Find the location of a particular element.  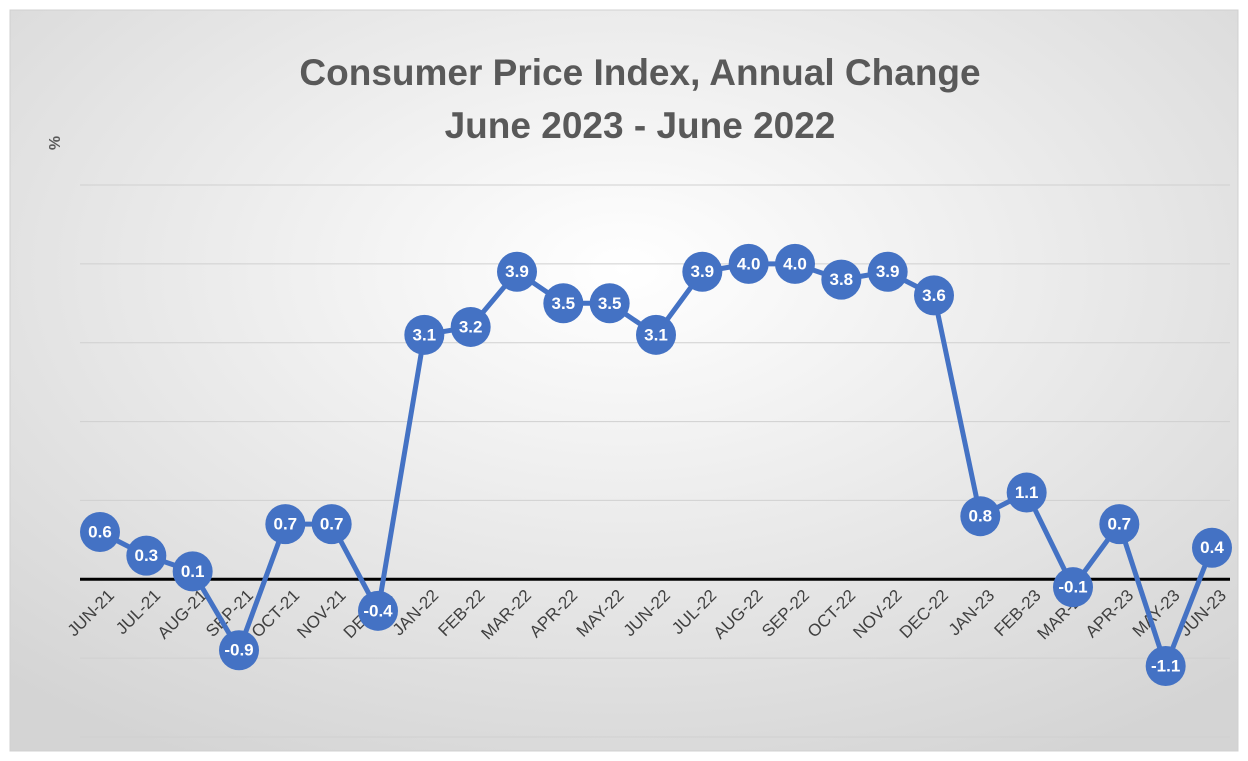

data-label: -1.1 is located at coordinates (1165, 666).